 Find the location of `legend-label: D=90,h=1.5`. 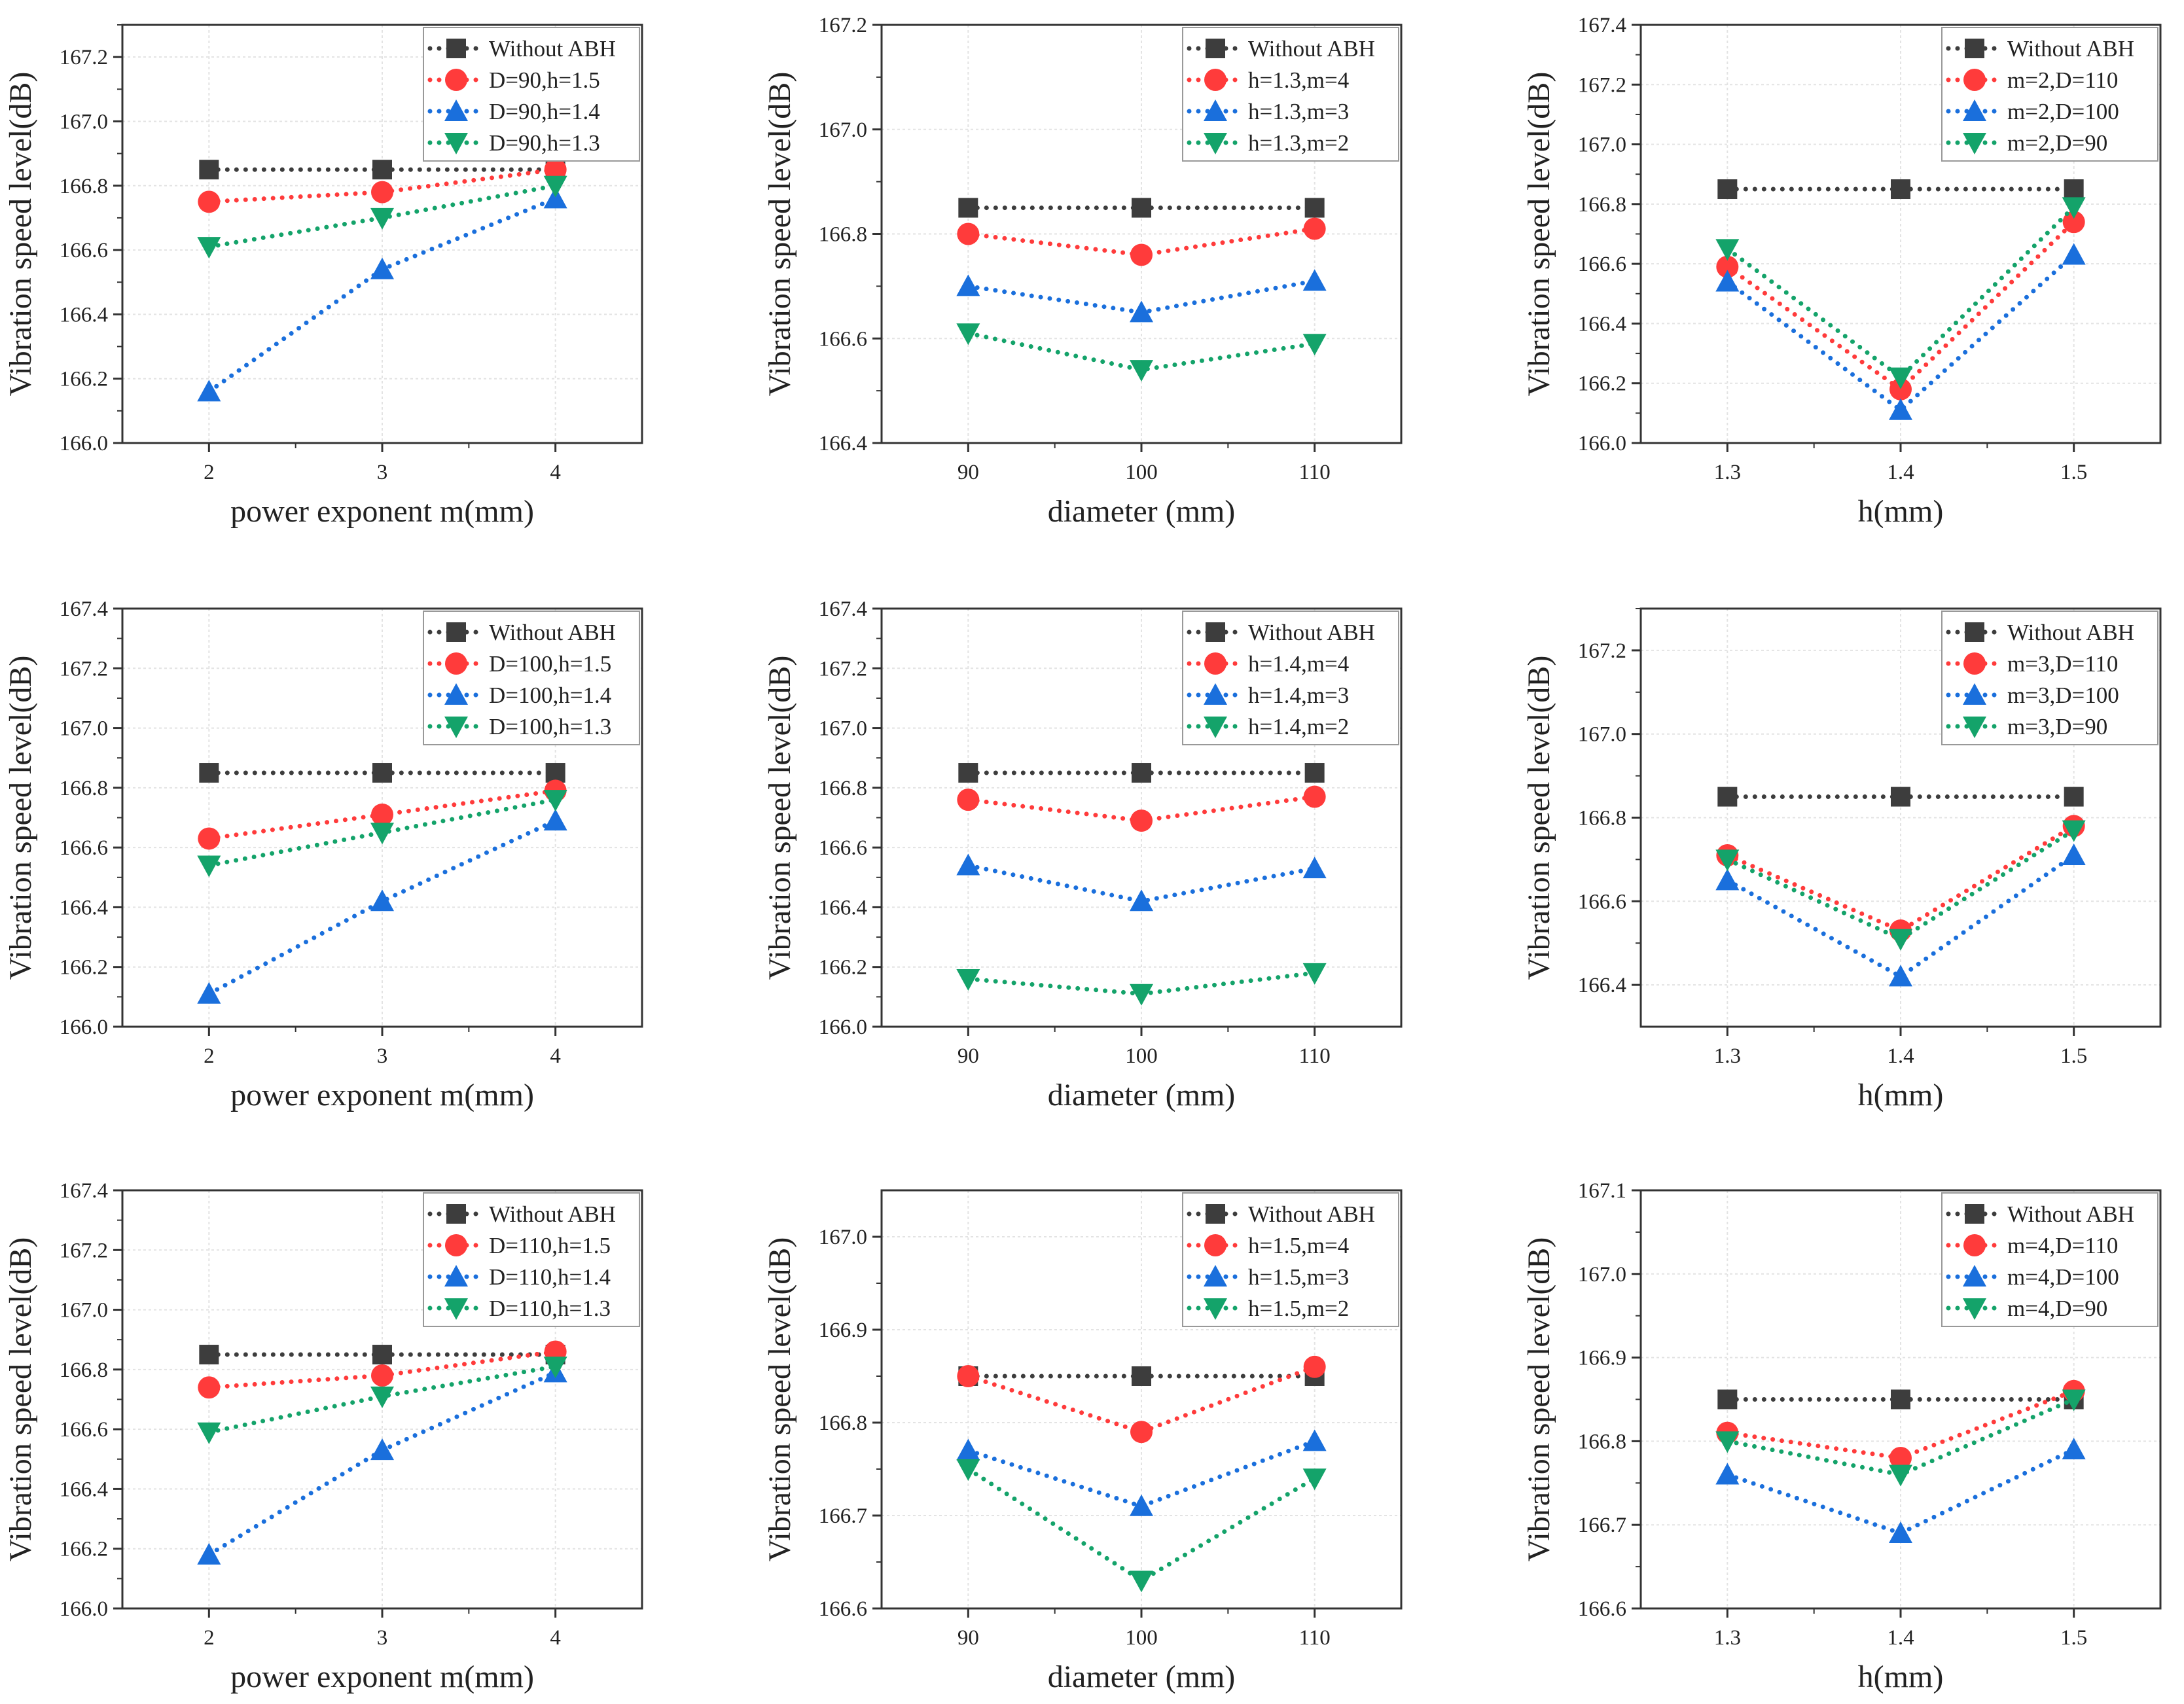

legend-label: D=90,h=1.5 is located at coordinates (544, 80).